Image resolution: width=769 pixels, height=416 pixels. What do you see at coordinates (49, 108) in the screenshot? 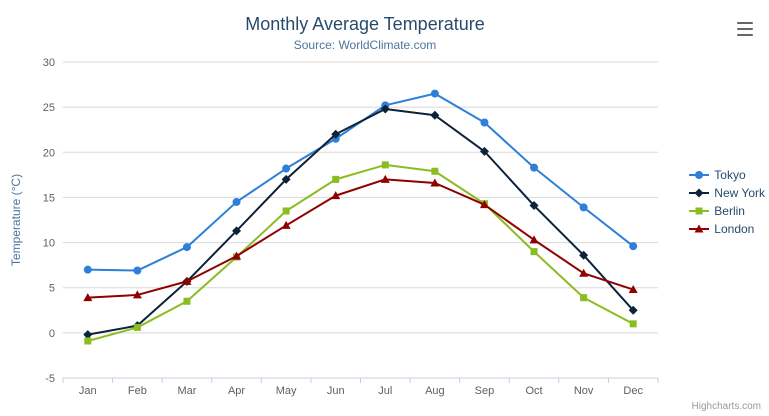
I see `y-tick-label: 25` at bounding box center [49, 108].